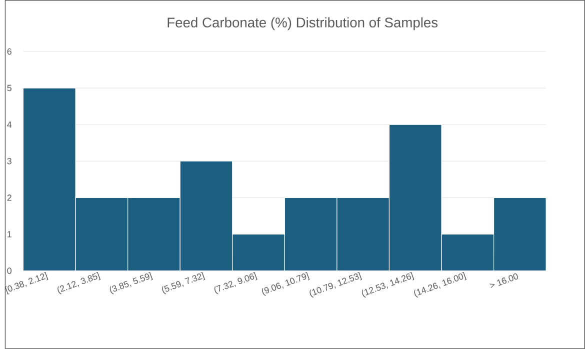 This screenshot has width=585, height=349. Describe the element at coordinates (131, 283) in the screenshot. I see `x-tick-label: (3.85, 5.59]` at that location.